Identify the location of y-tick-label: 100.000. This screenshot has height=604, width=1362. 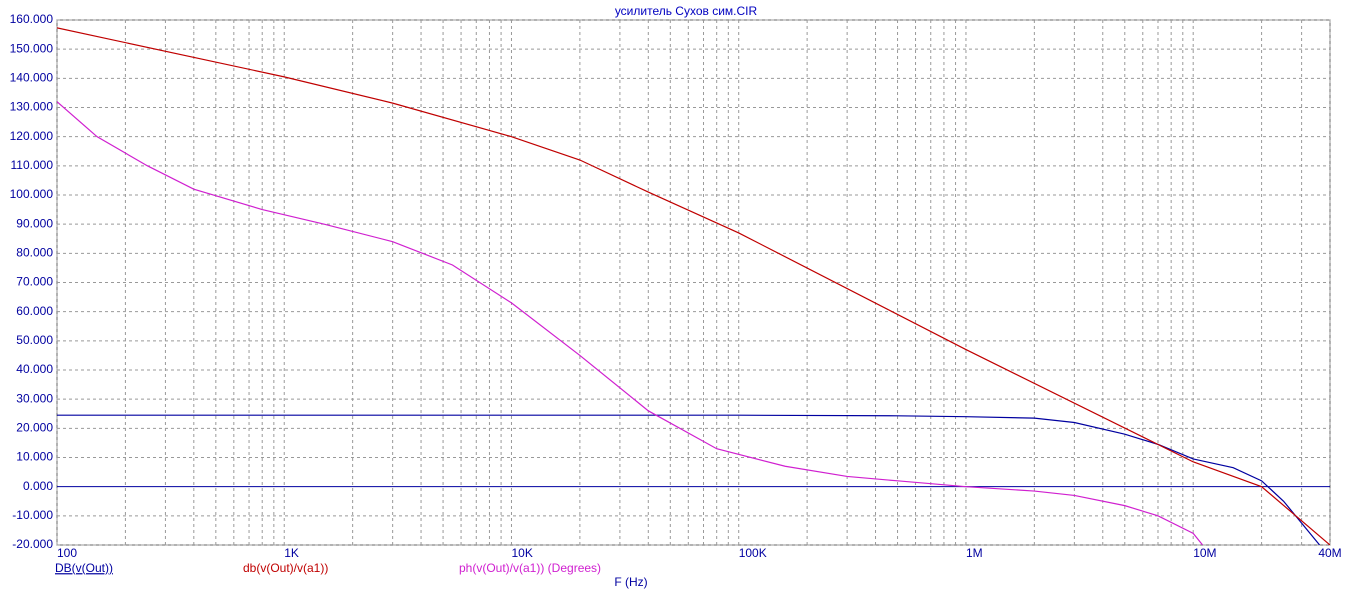
(32, 194).